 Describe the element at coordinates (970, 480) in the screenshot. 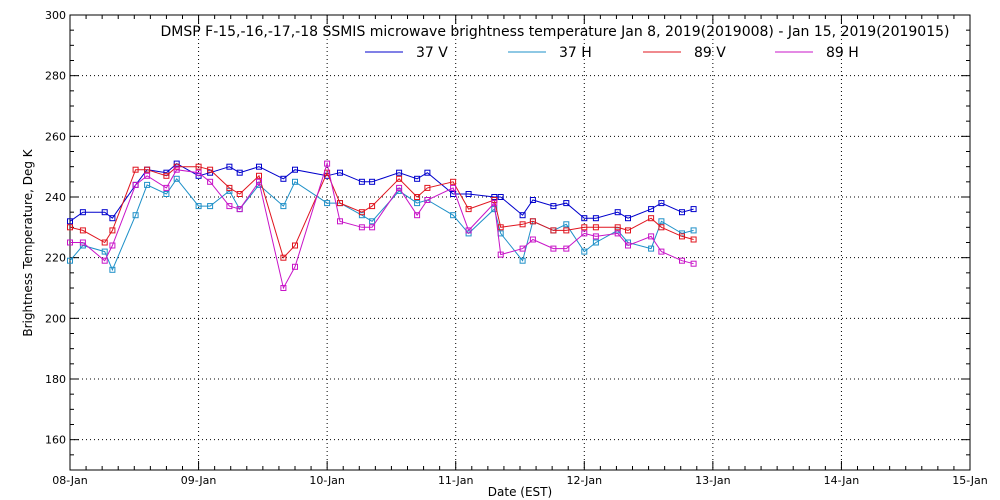

I see `x-tick-label: 15-Jan` at that location.